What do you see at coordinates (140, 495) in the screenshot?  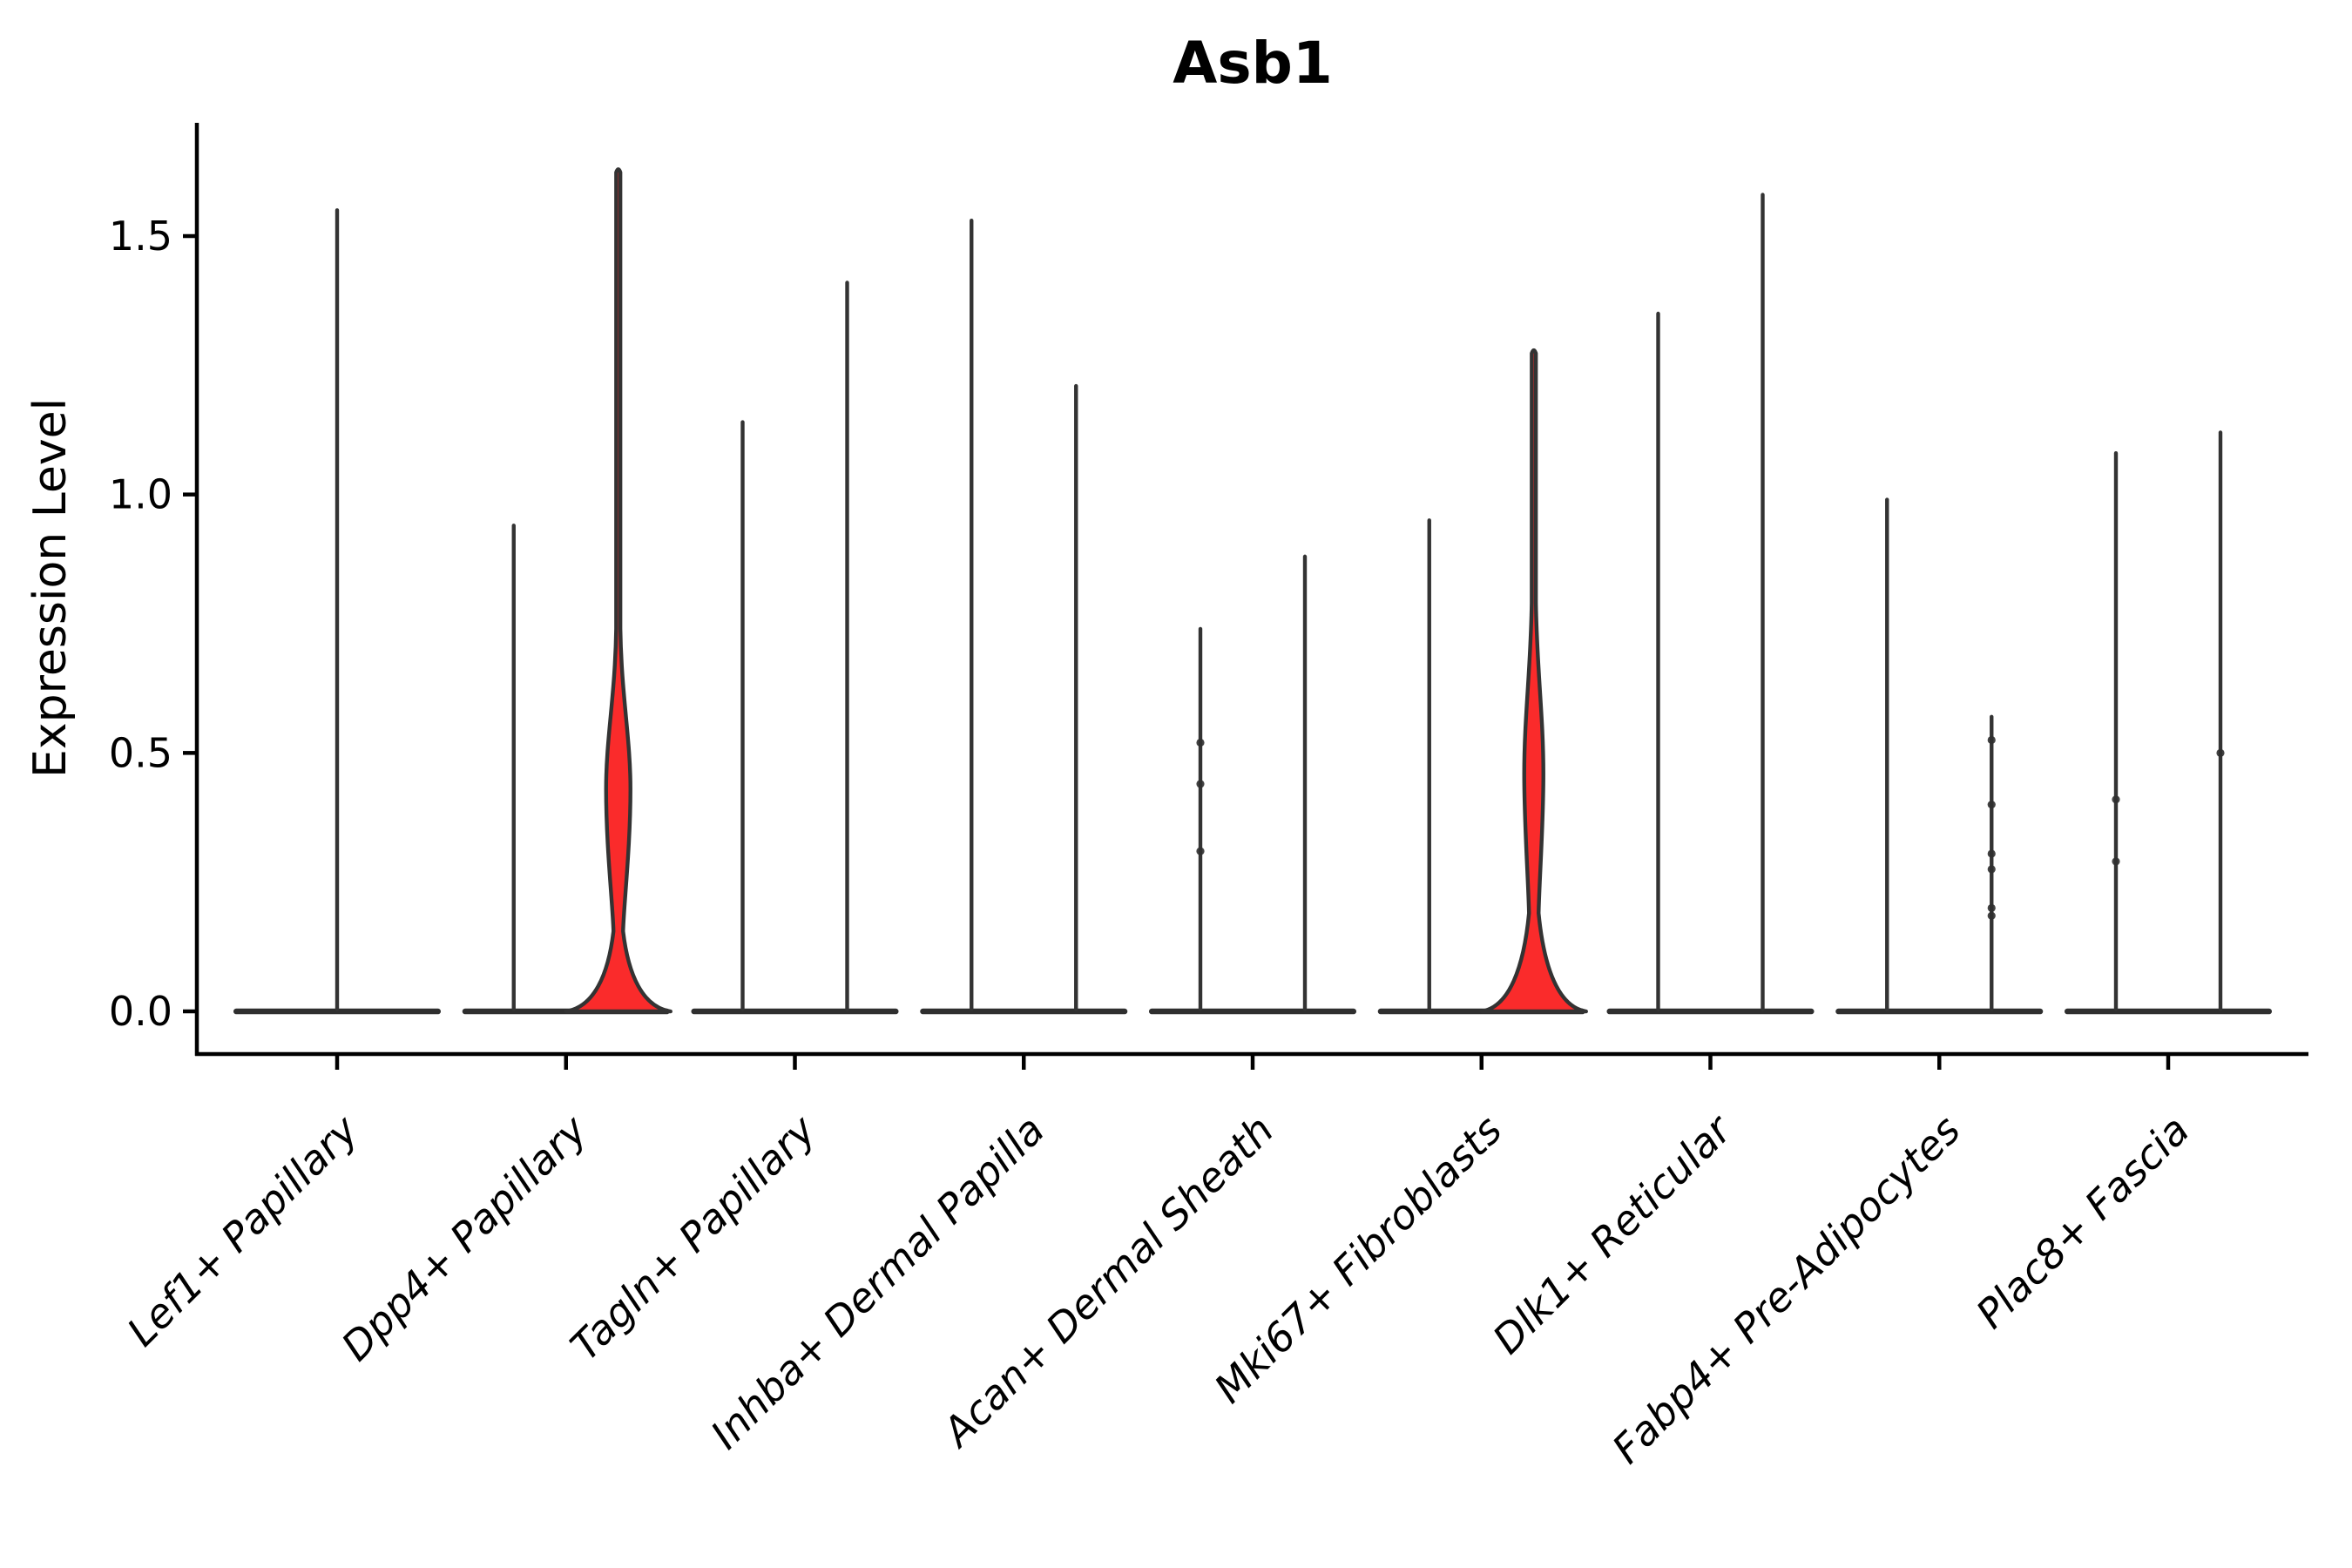 I see `y-tick-label: 1.0` at bounding box center [140, 495].